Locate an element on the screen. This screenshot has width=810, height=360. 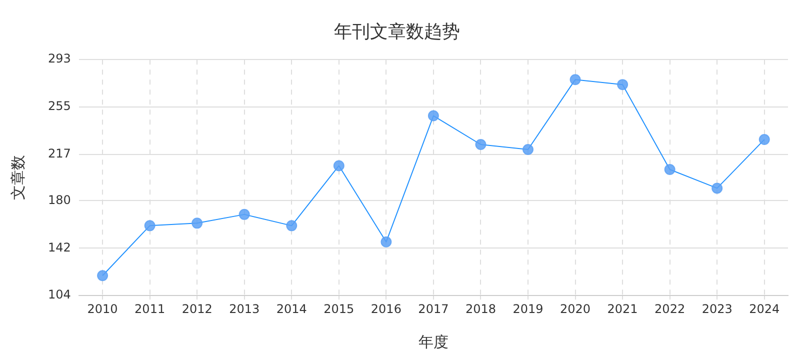
y-tick-label: 180 is located at coordinates (59, 199).